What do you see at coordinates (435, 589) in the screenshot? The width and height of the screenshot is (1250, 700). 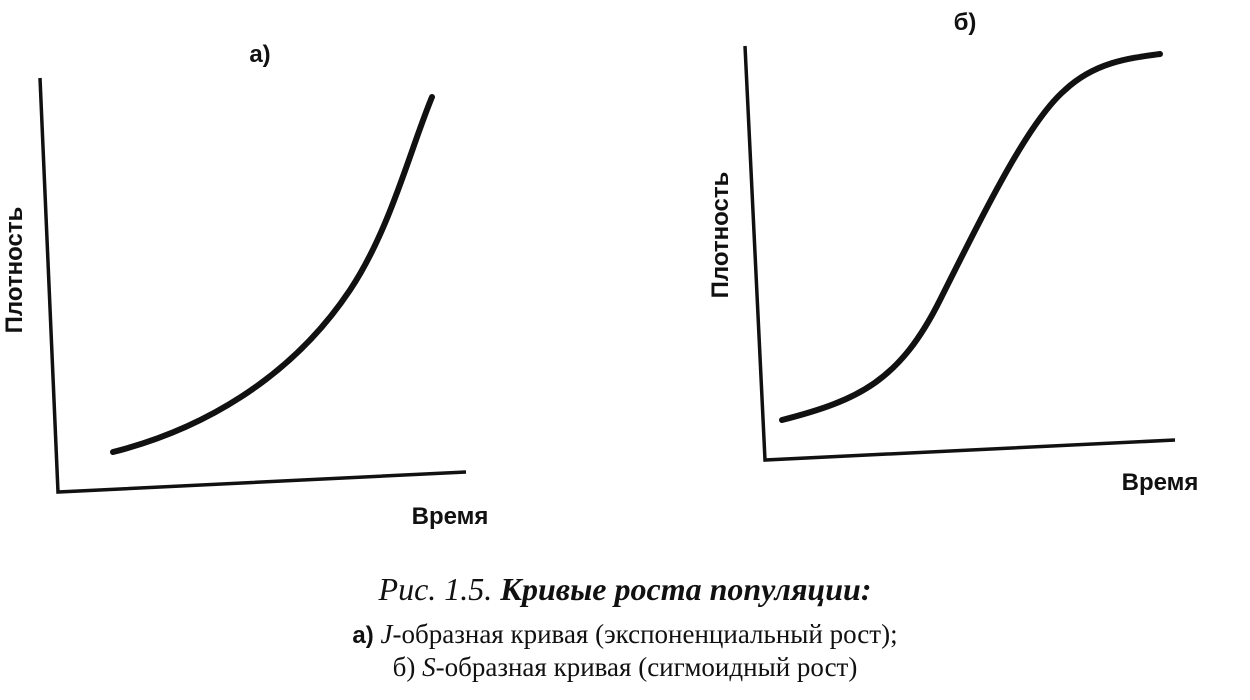 I see `caption-number: Рис. 1.5.` at bounding box center [435, 589].